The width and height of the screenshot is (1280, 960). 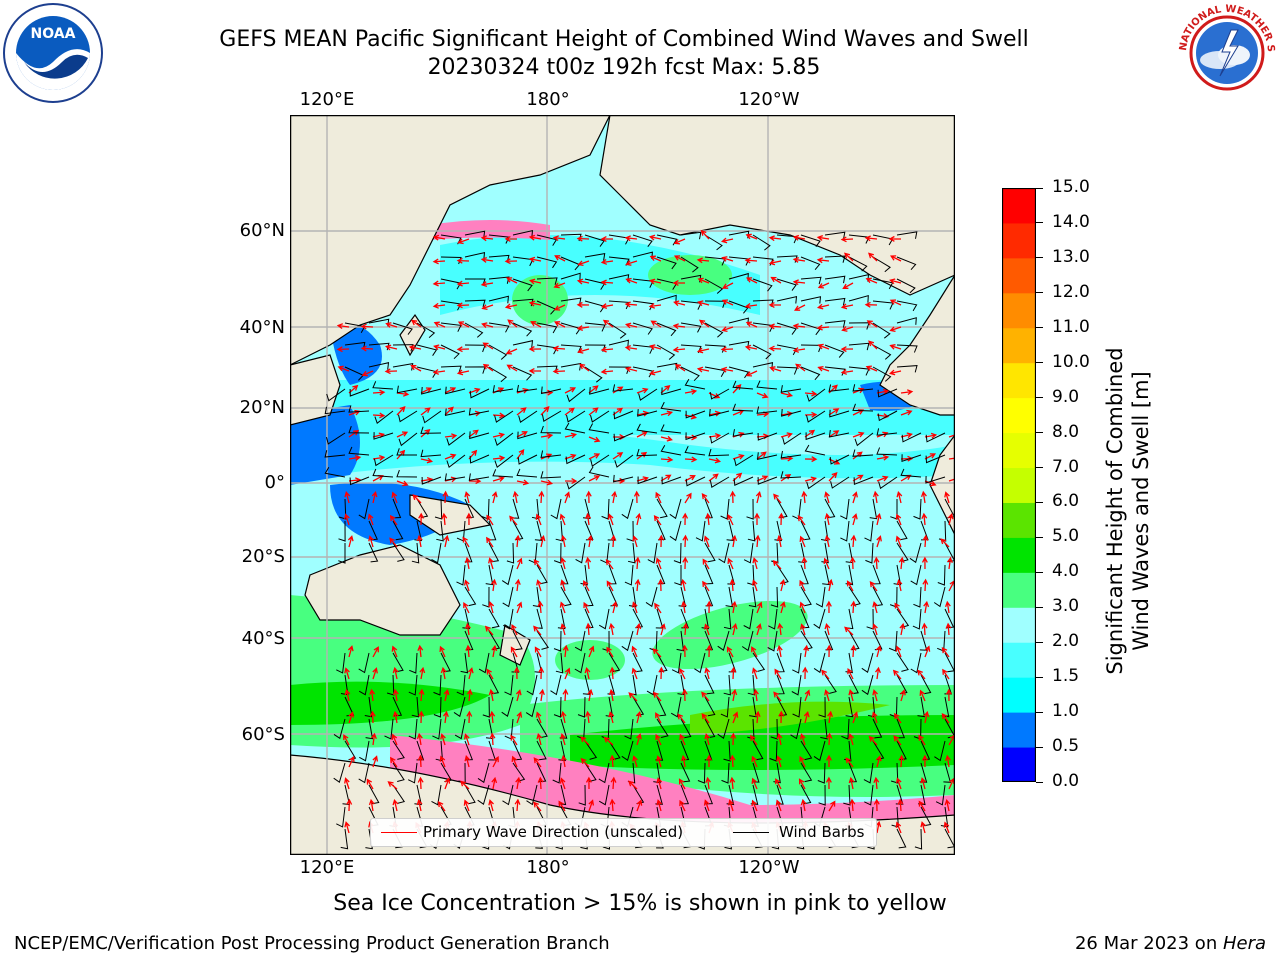 What do you see at coordinates (1039, 747) in the screenshot?
I see `colorbar-tick-mark` at bounding box center [1039, 747].